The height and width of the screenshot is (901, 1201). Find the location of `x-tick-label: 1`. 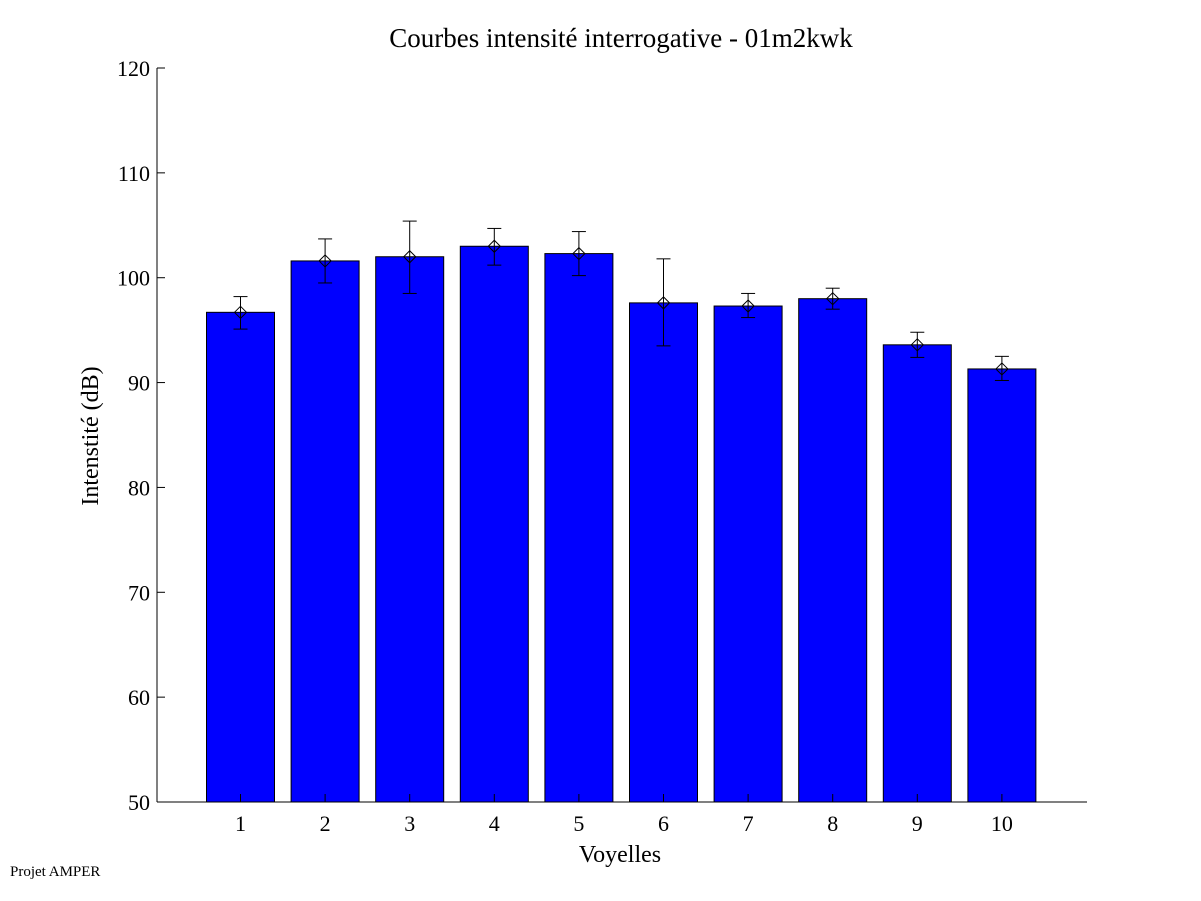

x-tick-label: 1 is located at coordinates (240, 823).